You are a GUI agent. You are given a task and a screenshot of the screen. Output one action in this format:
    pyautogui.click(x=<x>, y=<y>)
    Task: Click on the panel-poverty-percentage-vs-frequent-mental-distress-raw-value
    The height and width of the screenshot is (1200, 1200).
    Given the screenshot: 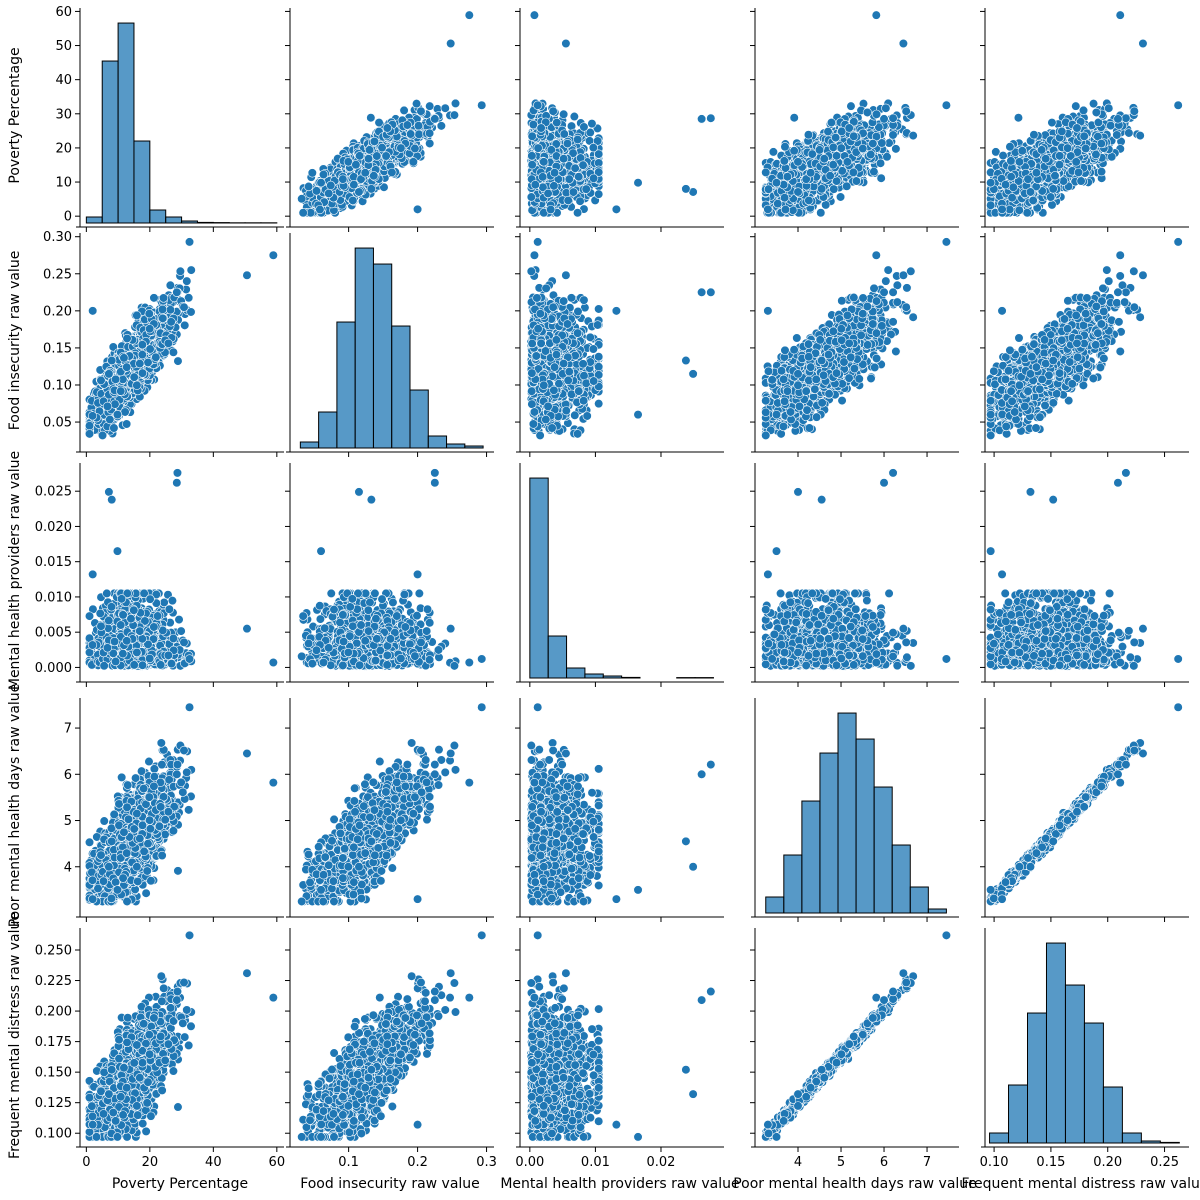 What is the action you would take?
    pyautogui.click(x=1084, y=120)
    